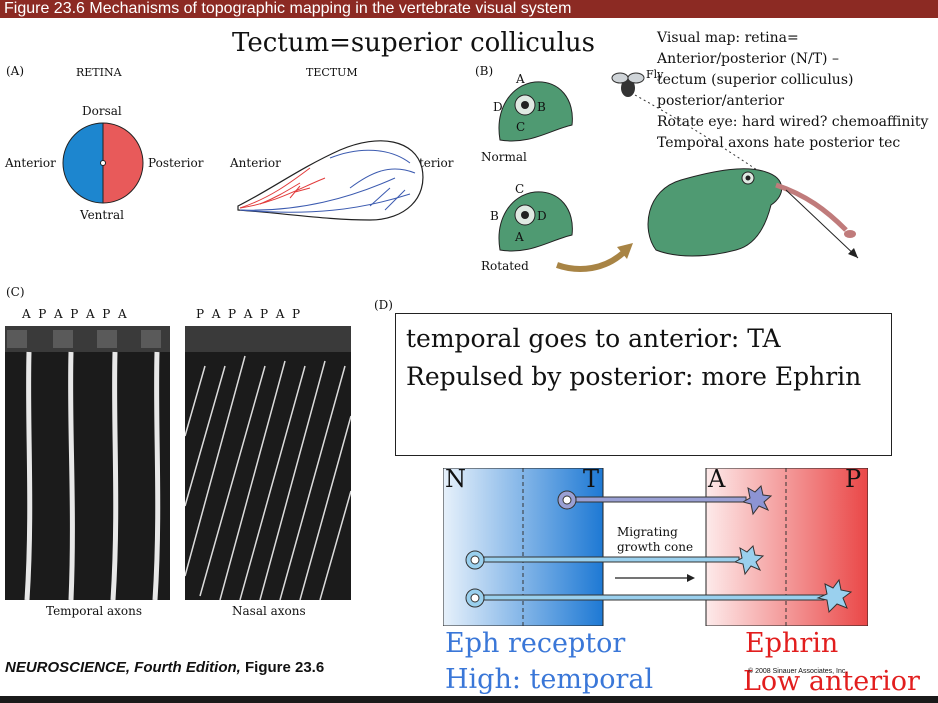 The width and height of the screenshot is (938, 703). Describe the element at coordinates (269, 611) in the screenshot. I see `nasal-axons-caption: Nasal axons` at that location.